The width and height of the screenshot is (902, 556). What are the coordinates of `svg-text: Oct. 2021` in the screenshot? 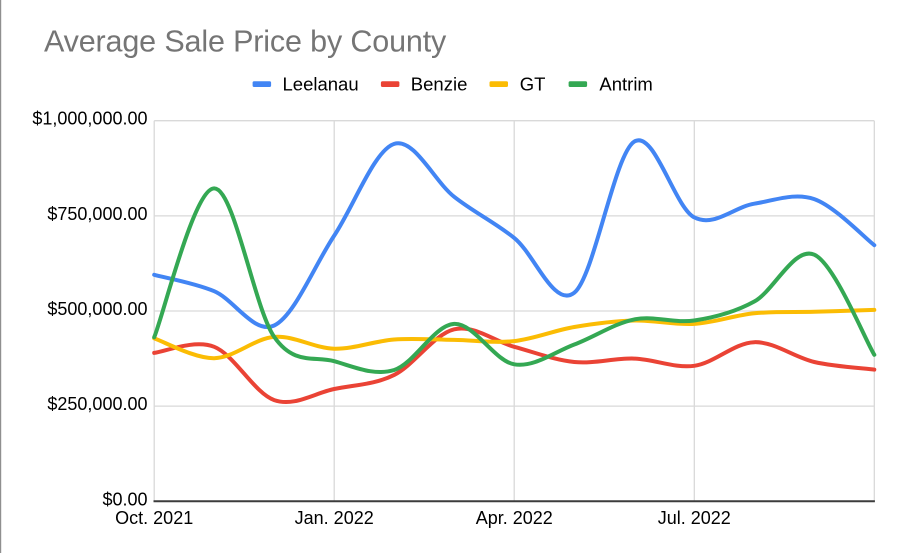 It's located at (154, 518).